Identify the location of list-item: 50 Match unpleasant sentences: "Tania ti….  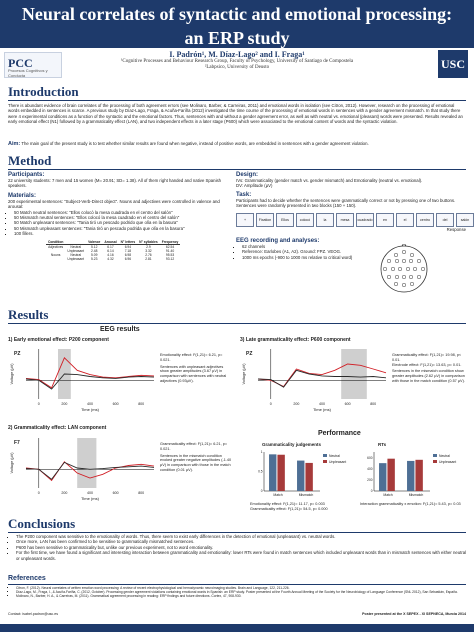
(122, 222).